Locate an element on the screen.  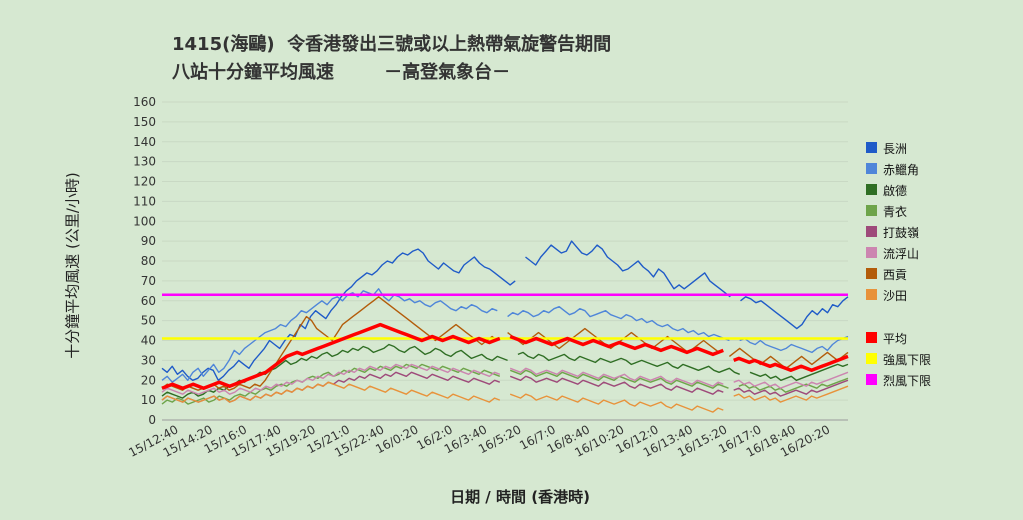
y-tick-labels: 0 10 20 30 40 50 60 70 80 90 100 110 120 130 140 150 160 is located at coordinates (144, 261).